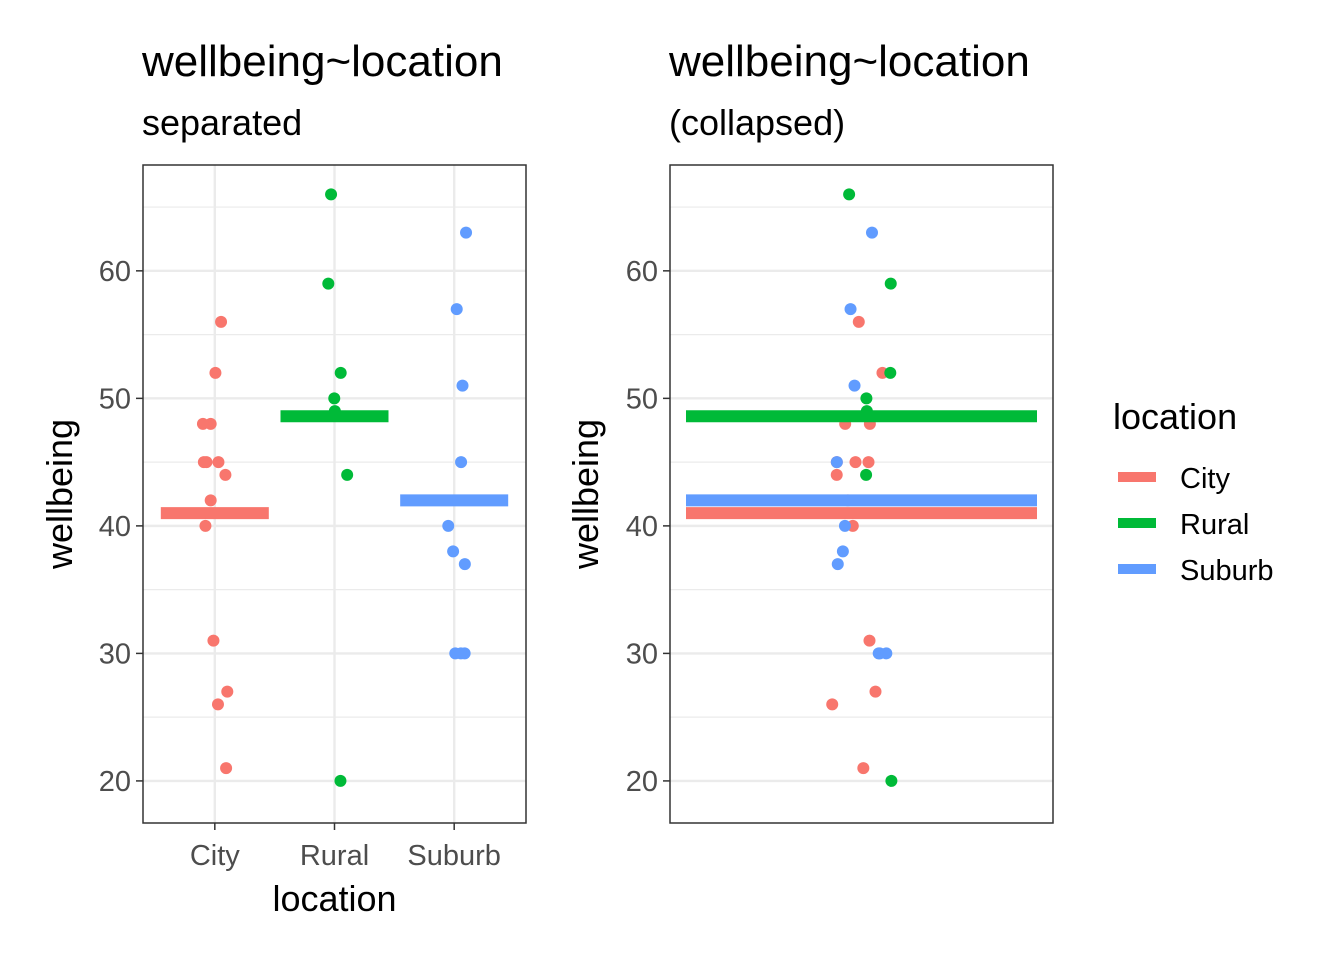  Describe the element at coordinates (1205, 479) in the screenshot. I see `legend-label: City` at that location.